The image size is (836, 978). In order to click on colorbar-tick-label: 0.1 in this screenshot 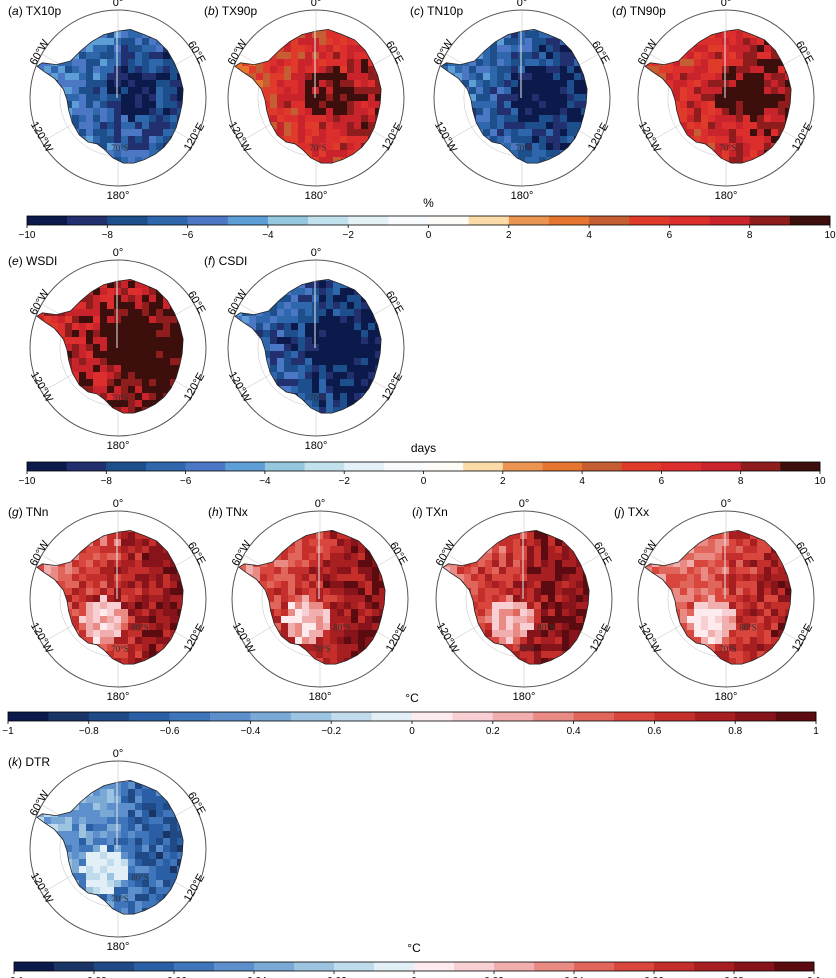, I will do `click(814, 977)`.